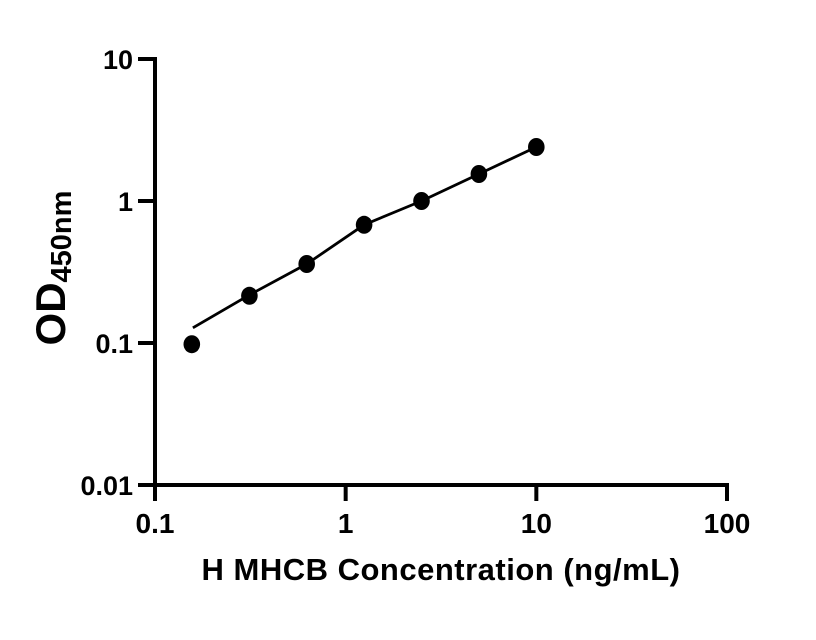 The image size is (816, 640). Describe the element at coordinates (118, 60) in the screenshot. I see `y-tick-label: 10` at that location.